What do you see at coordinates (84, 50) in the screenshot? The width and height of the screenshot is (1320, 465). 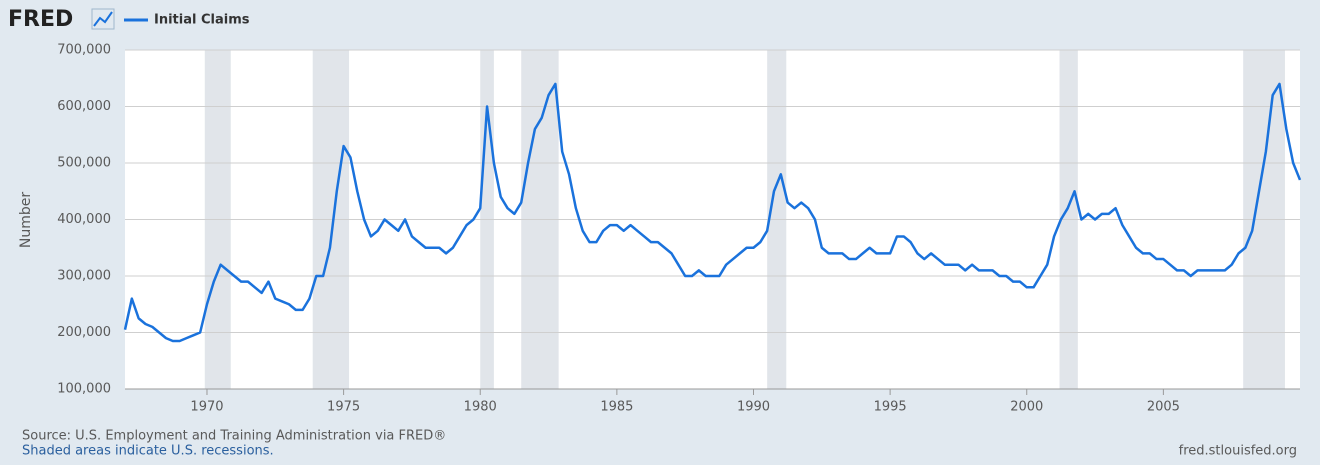 I see `y-tick-label: 700,000` at bounding box center [84, 50].